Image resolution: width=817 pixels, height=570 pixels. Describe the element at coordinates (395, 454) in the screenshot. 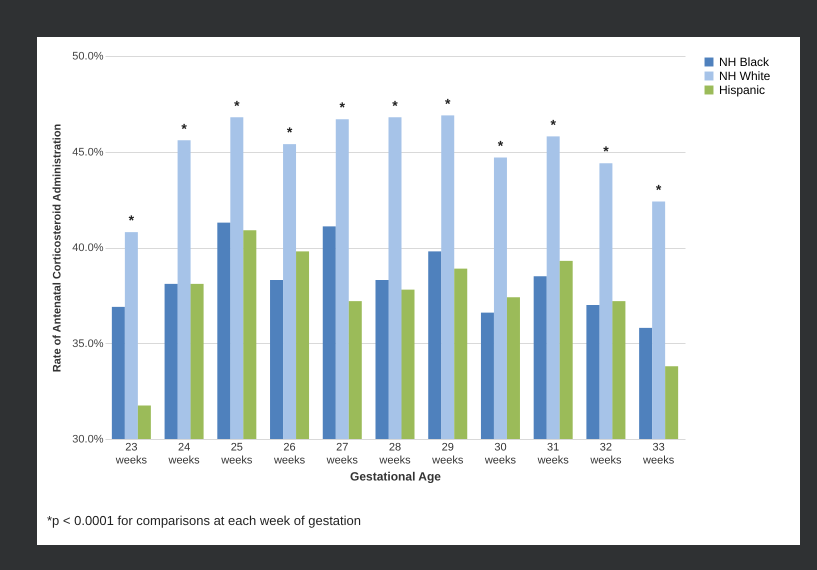

I see `x-tick-label: 28 weeks` at that location.